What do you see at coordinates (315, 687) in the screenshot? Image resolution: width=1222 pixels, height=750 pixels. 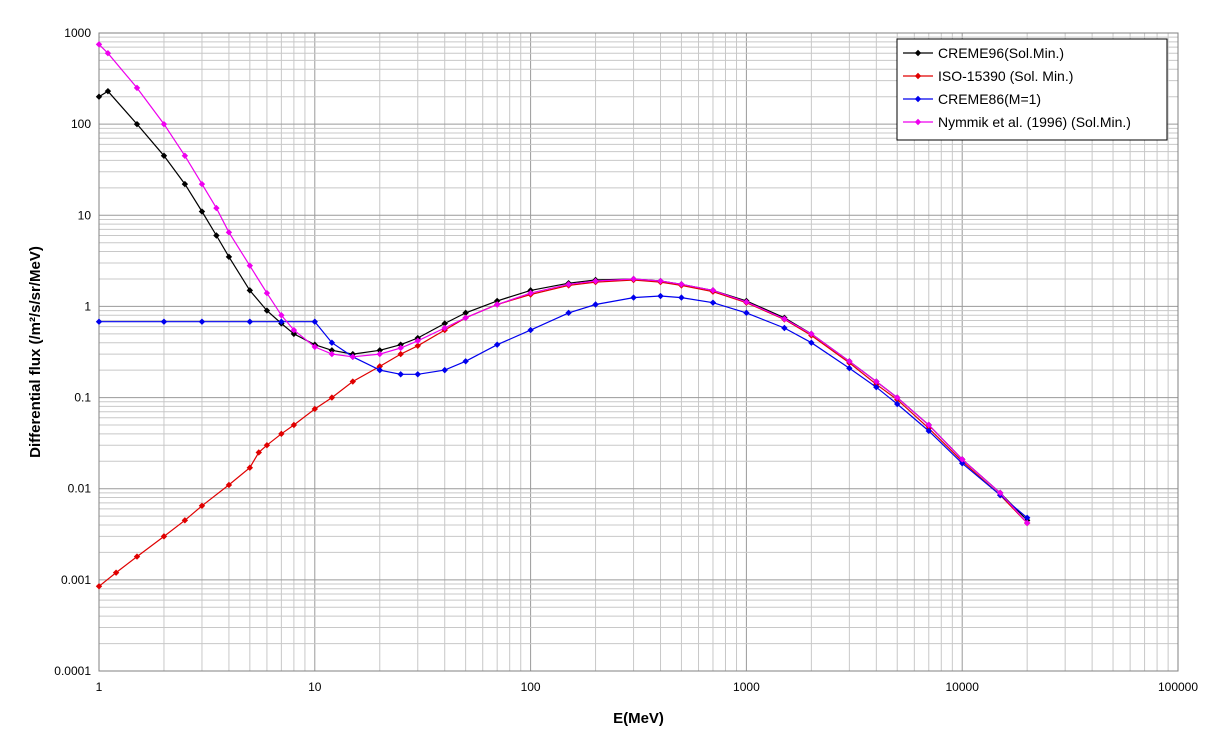 I see `x-tick-label: 10` at bounding box center [315, 687].